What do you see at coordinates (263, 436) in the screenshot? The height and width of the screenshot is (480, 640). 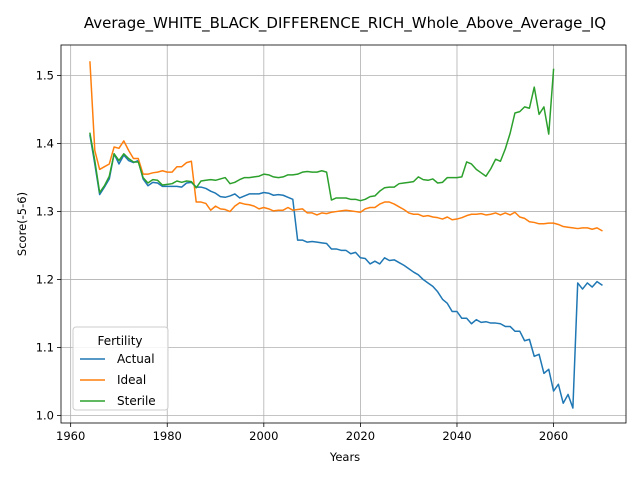 I see `x-tick-label: 2000` at bounding box center [263, 436].